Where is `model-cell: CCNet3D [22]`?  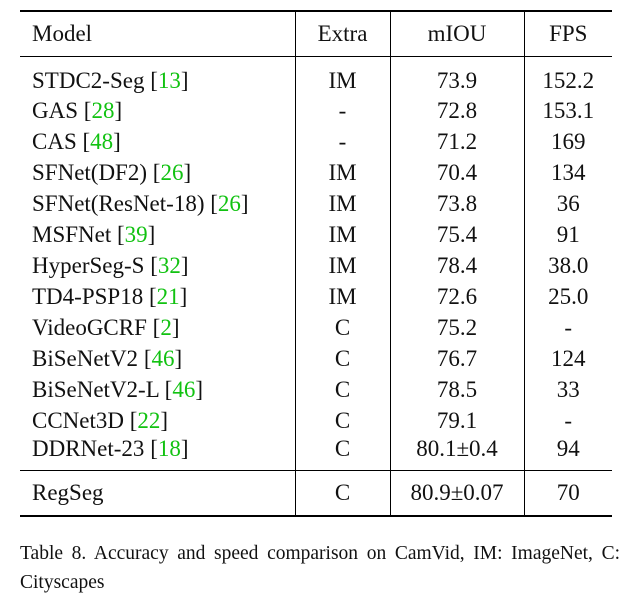
model-cell: CCNet3D [22] is located at coordinates (100, 420).